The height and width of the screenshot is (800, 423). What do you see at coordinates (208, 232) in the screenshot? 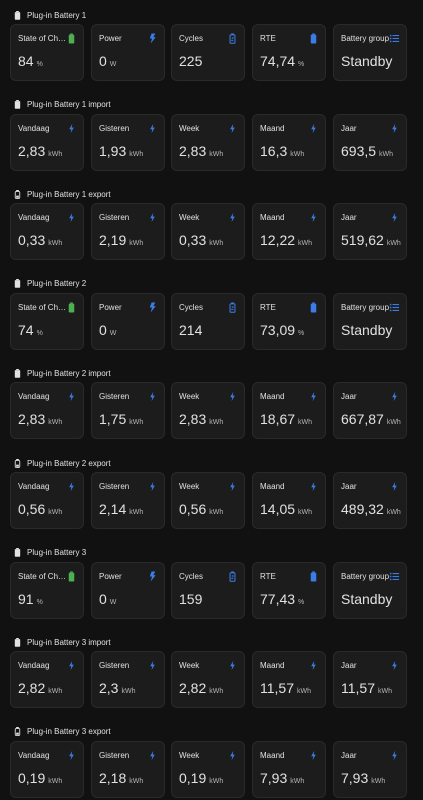
I see `sensor-card: Week 0,33 kWh` at bounding box center [208, 232].